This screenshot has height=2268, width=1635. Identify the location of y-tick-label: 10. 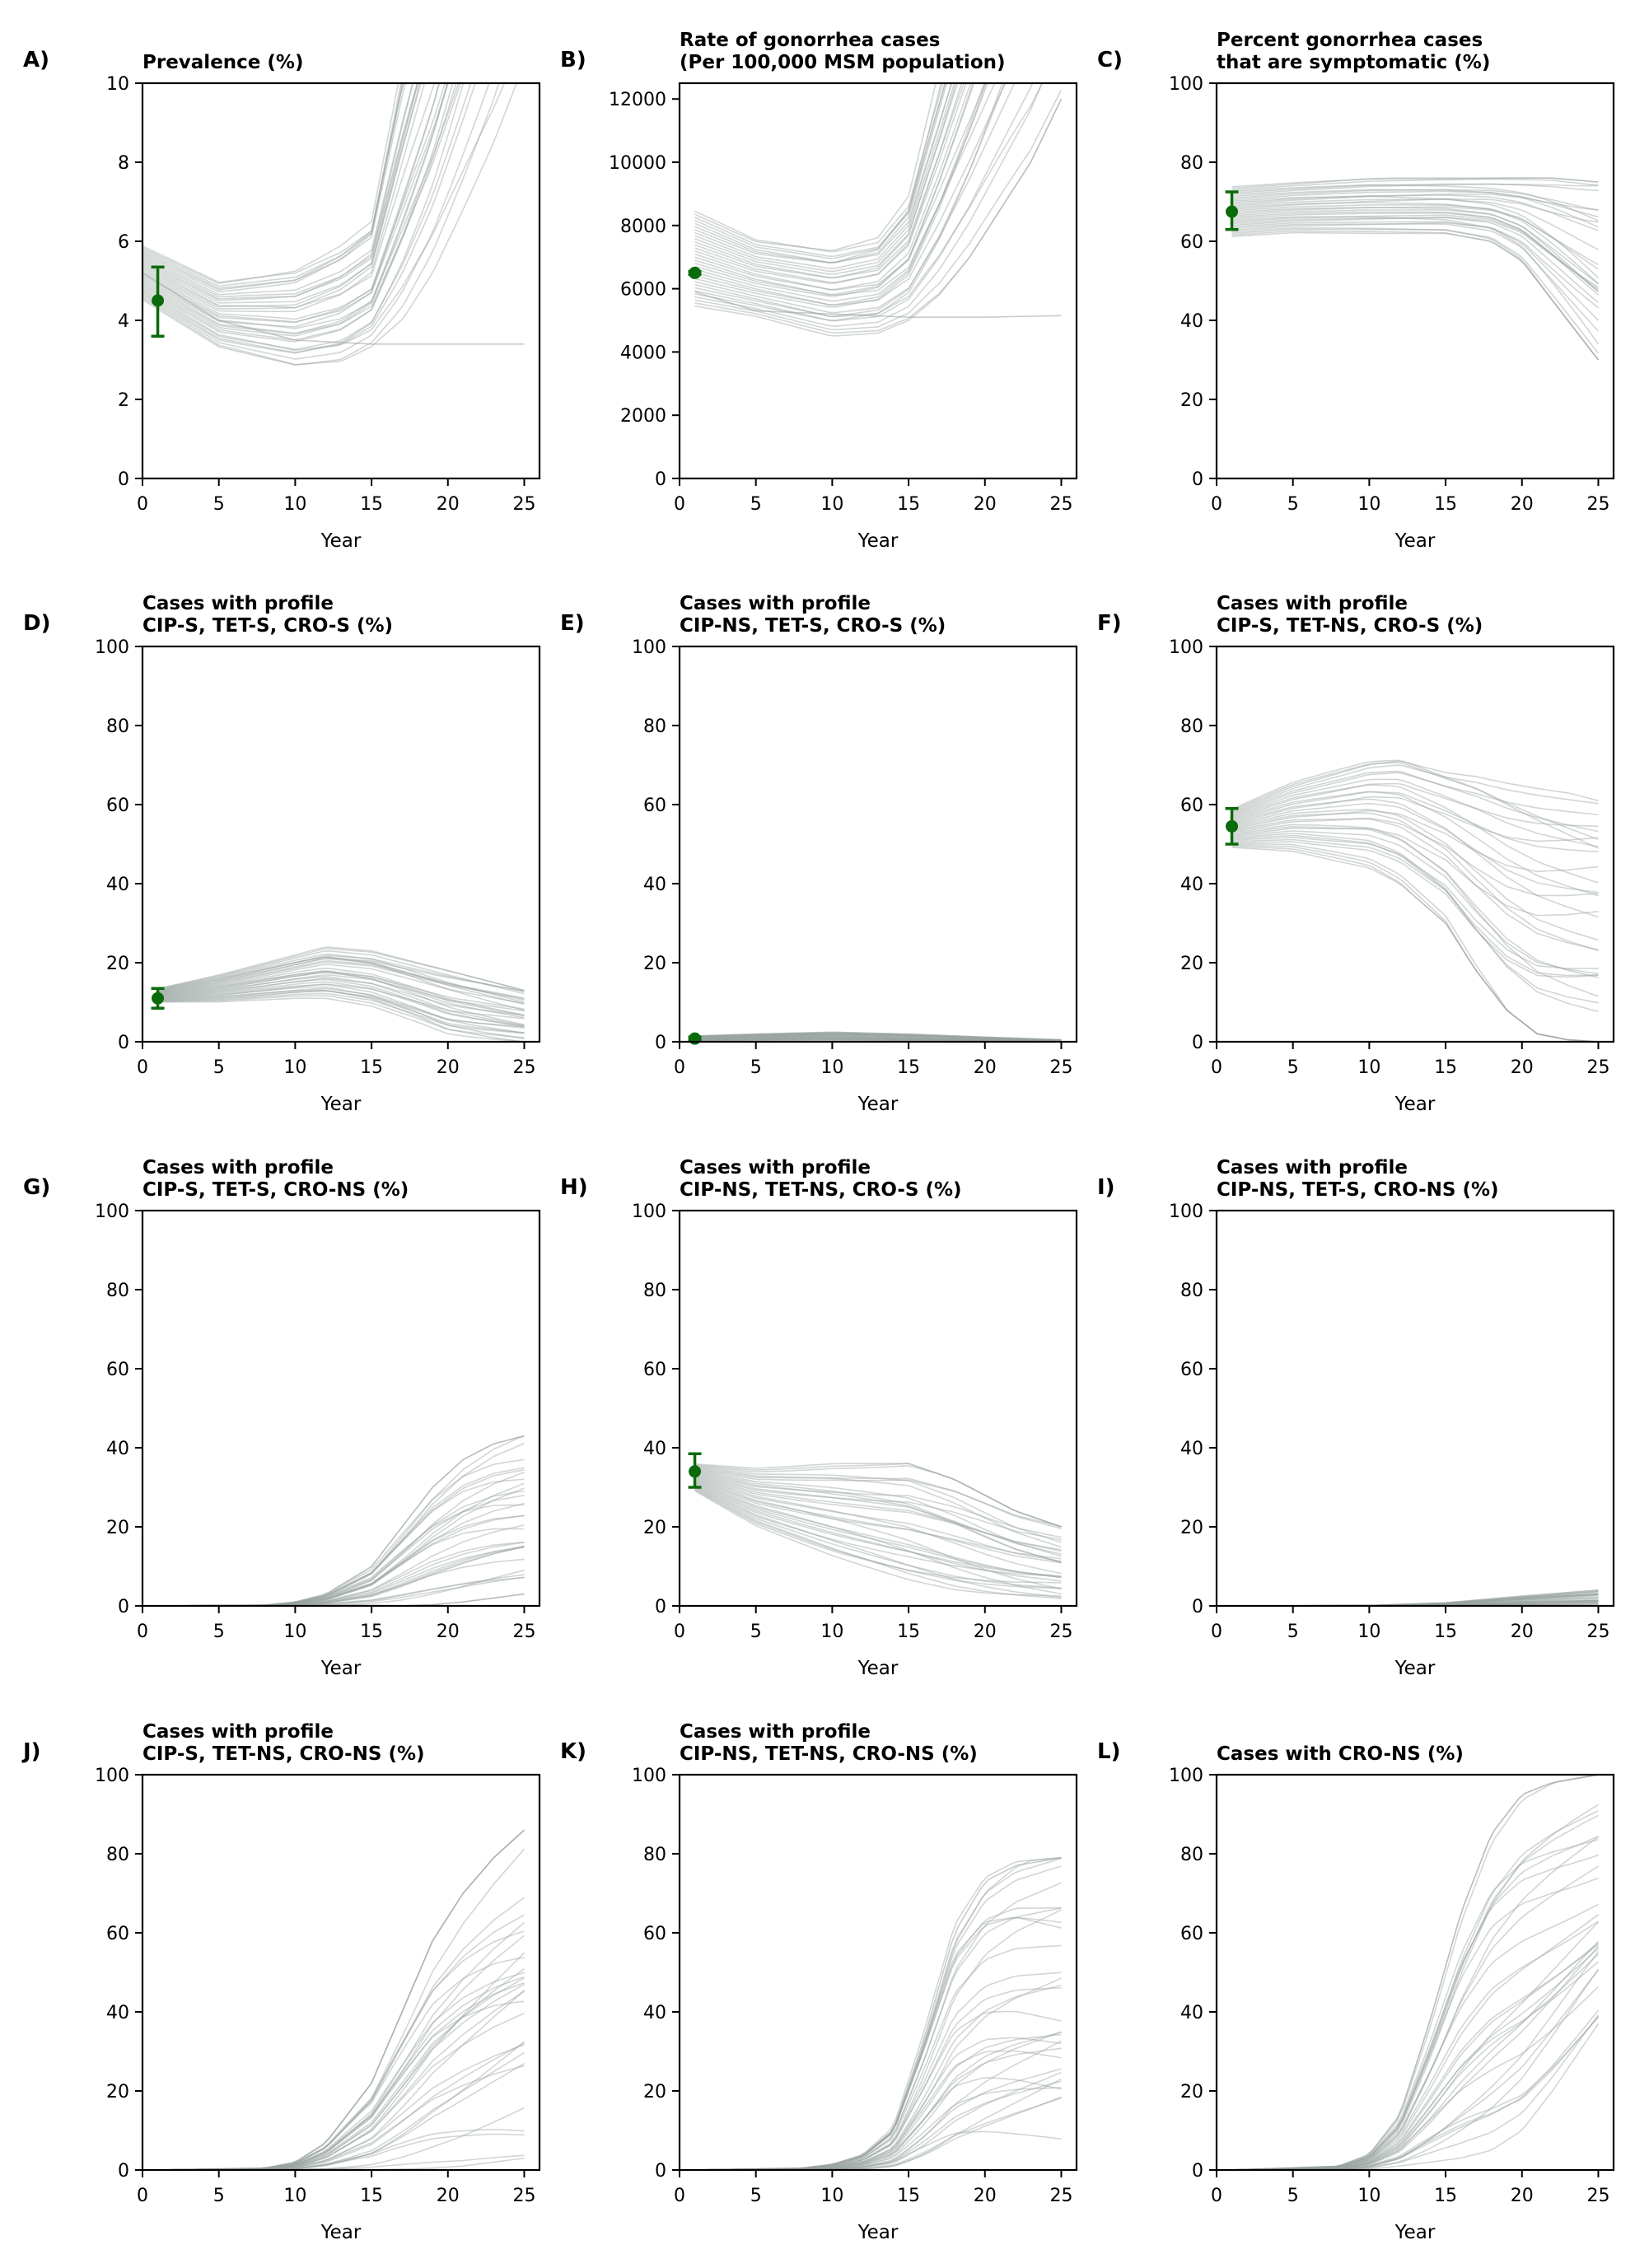
(117, 84).